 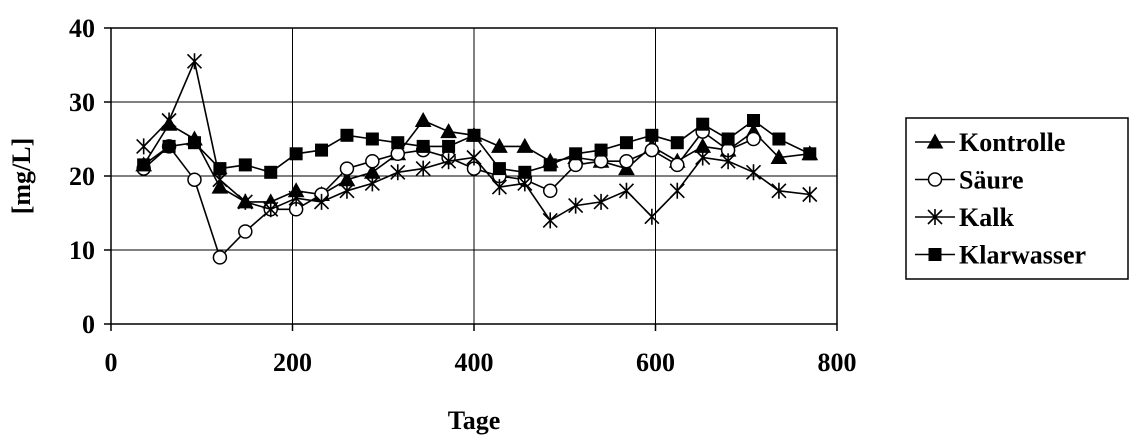 I want to click on legend-item: Kalk, so click(x=964, y=217).